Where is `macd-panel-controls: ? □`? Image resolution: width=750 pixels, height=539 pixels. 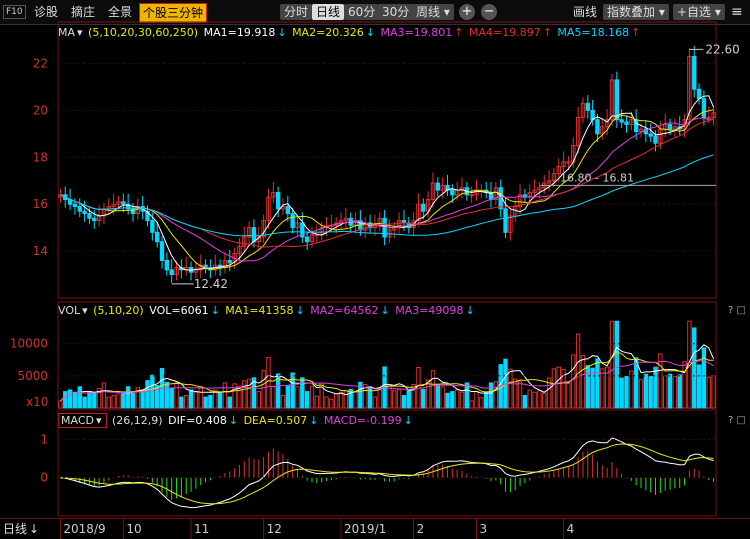 macd-panel-controls: ? □ is located at coordinates (737, 420).